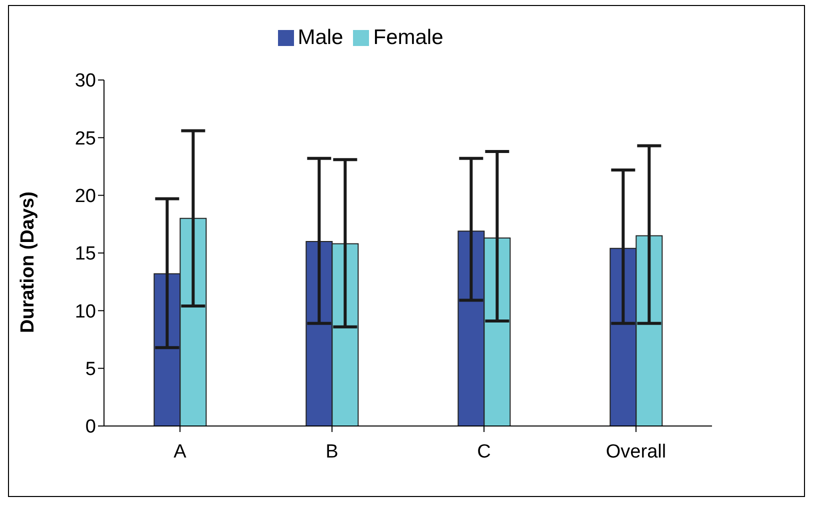 The image size is (815, 507). Describe the element at coordinates (85, 139) in the screenshot. I see `y-tick-label: 25` at that location.